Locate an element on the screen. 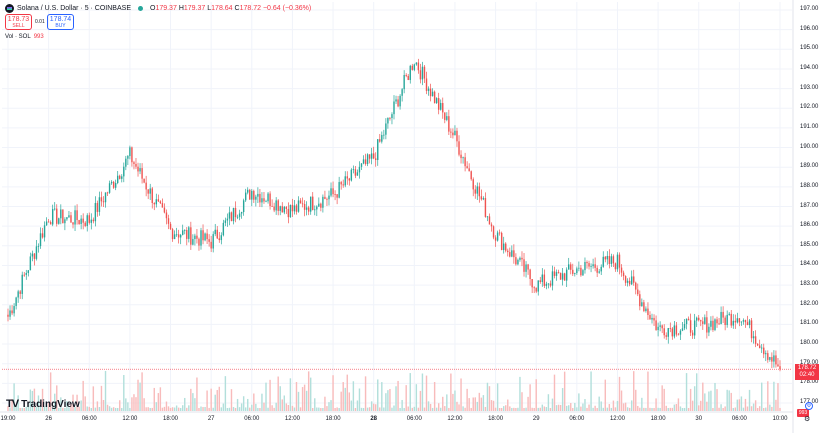  buy-button: 178.74 BUY is located at coordinates (60, 22).